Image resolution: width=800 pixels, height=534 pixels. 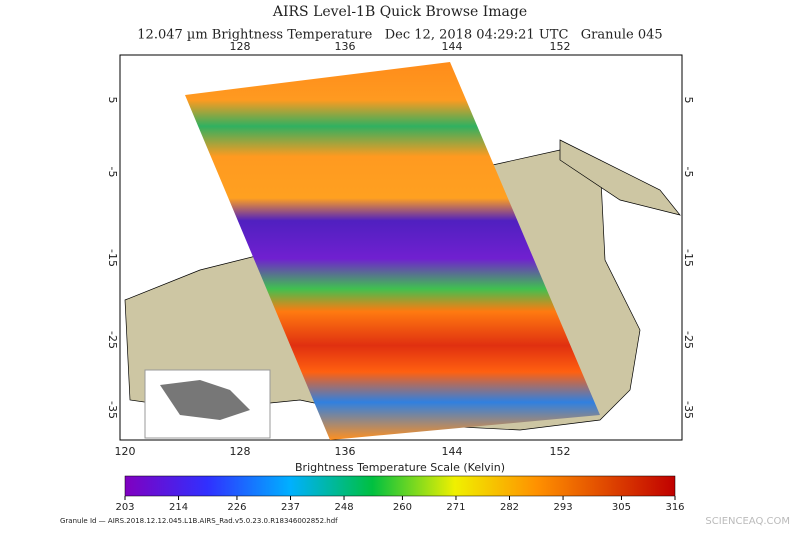 I want to click on title: AIRS Level-1B Quick Browse Image, so click(x=399, y=12).